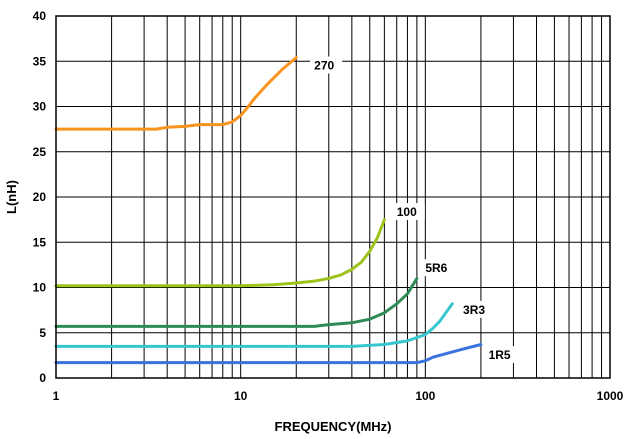 Image resolution: width=628 pixels, height=439 pixels. What do you see at coordinates (254, 325) in the screenshot?
I see `series-line-3r3` at bounding box center [254, 325].